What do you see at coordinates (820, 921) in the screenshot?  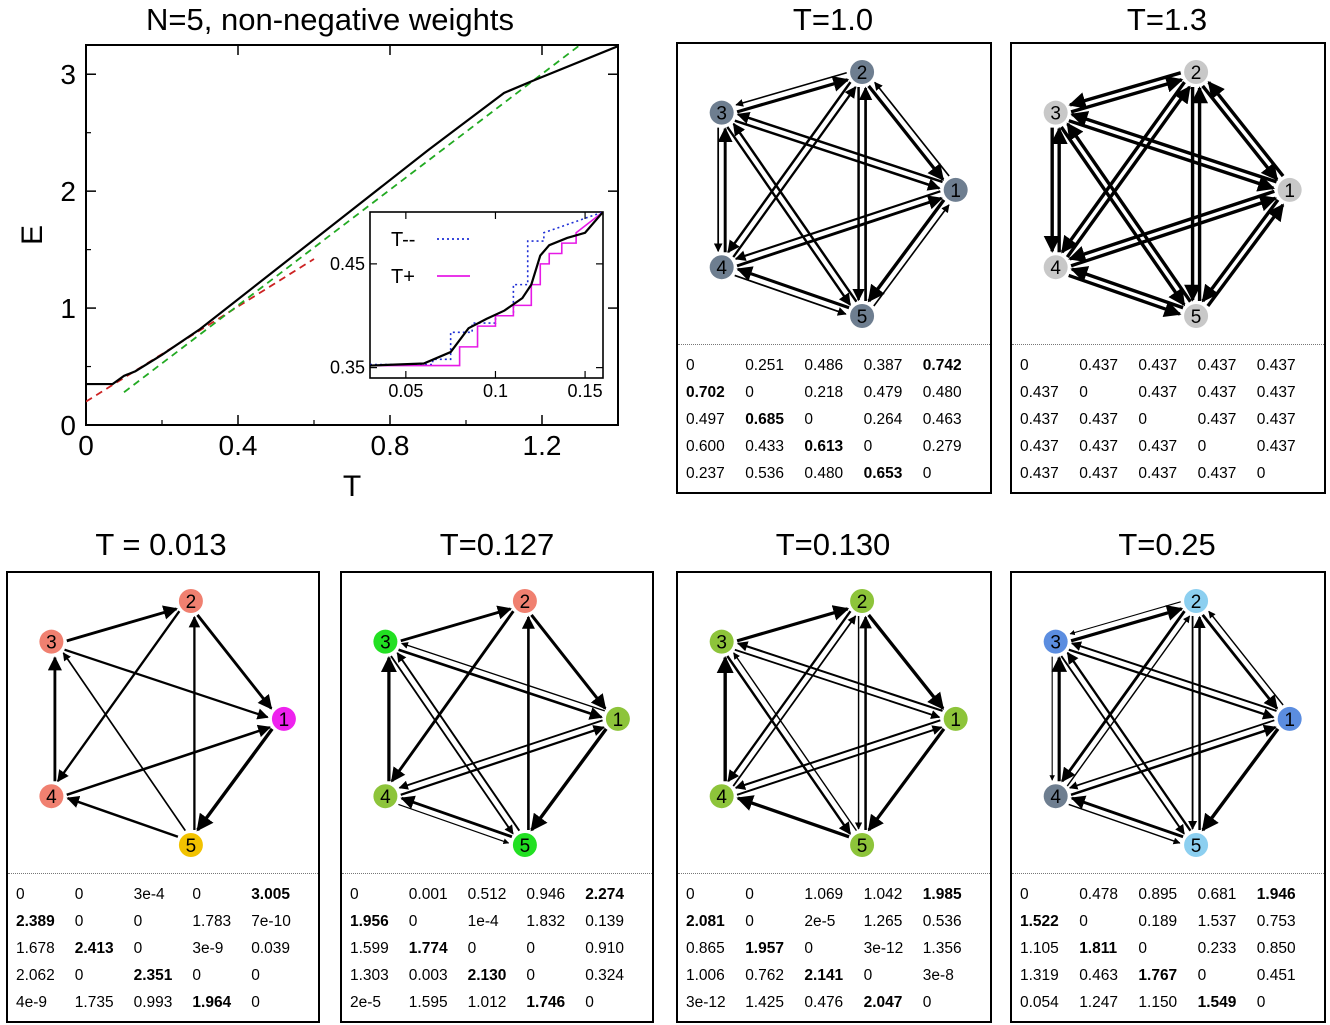 I see `matrix-cell: 2e-5` at bounding box center [820, 921].